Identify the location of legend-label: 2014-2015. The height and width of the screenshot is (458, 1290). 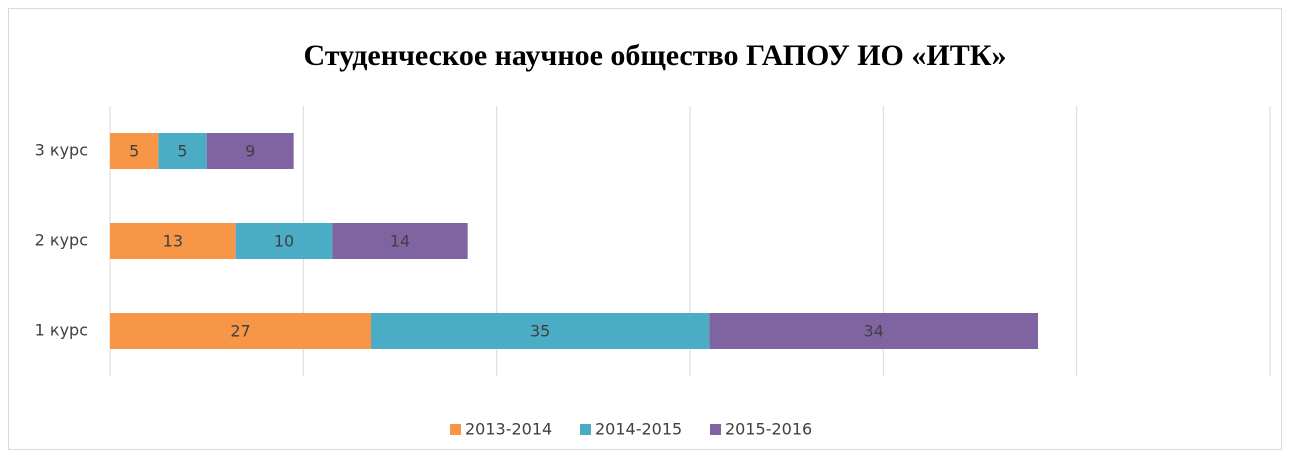
(638, 429).